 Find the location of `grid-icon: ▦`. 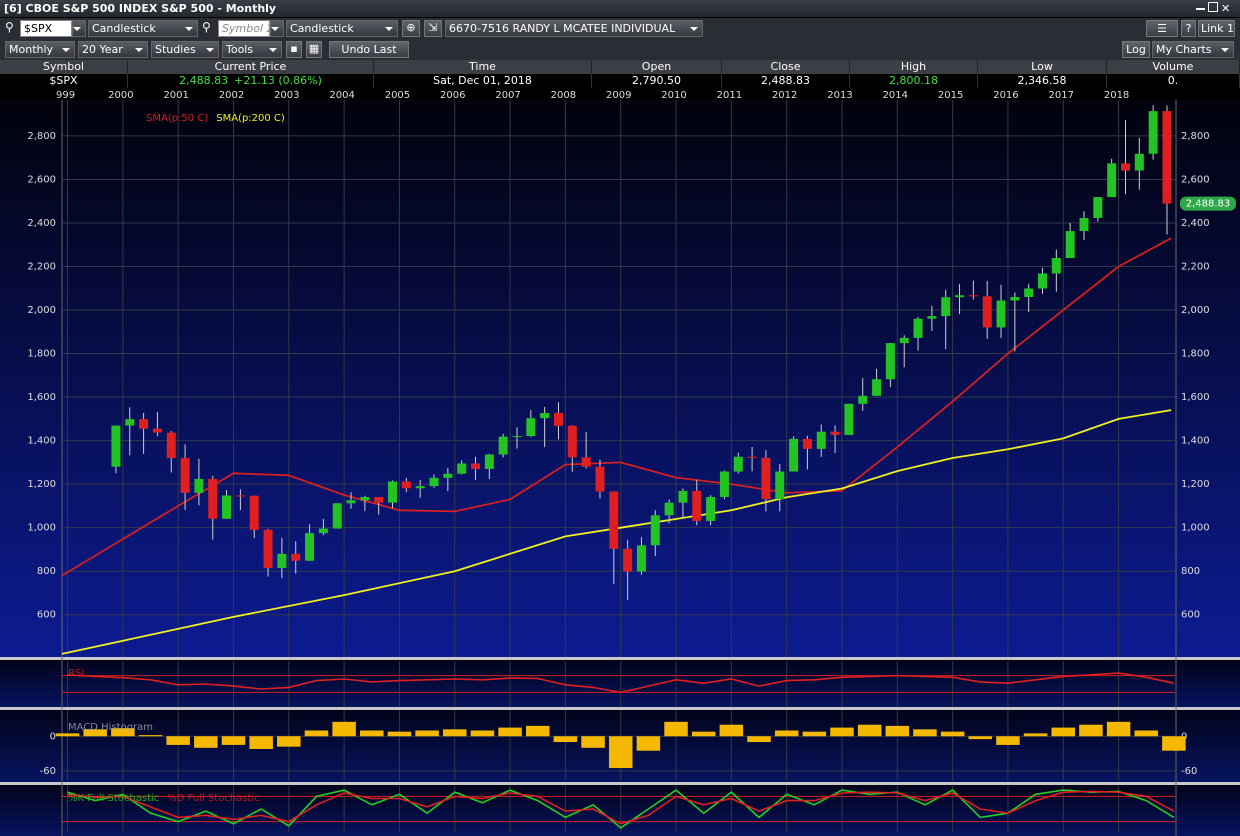

grid-icon: ▦ is located at coordinates (314, 49).